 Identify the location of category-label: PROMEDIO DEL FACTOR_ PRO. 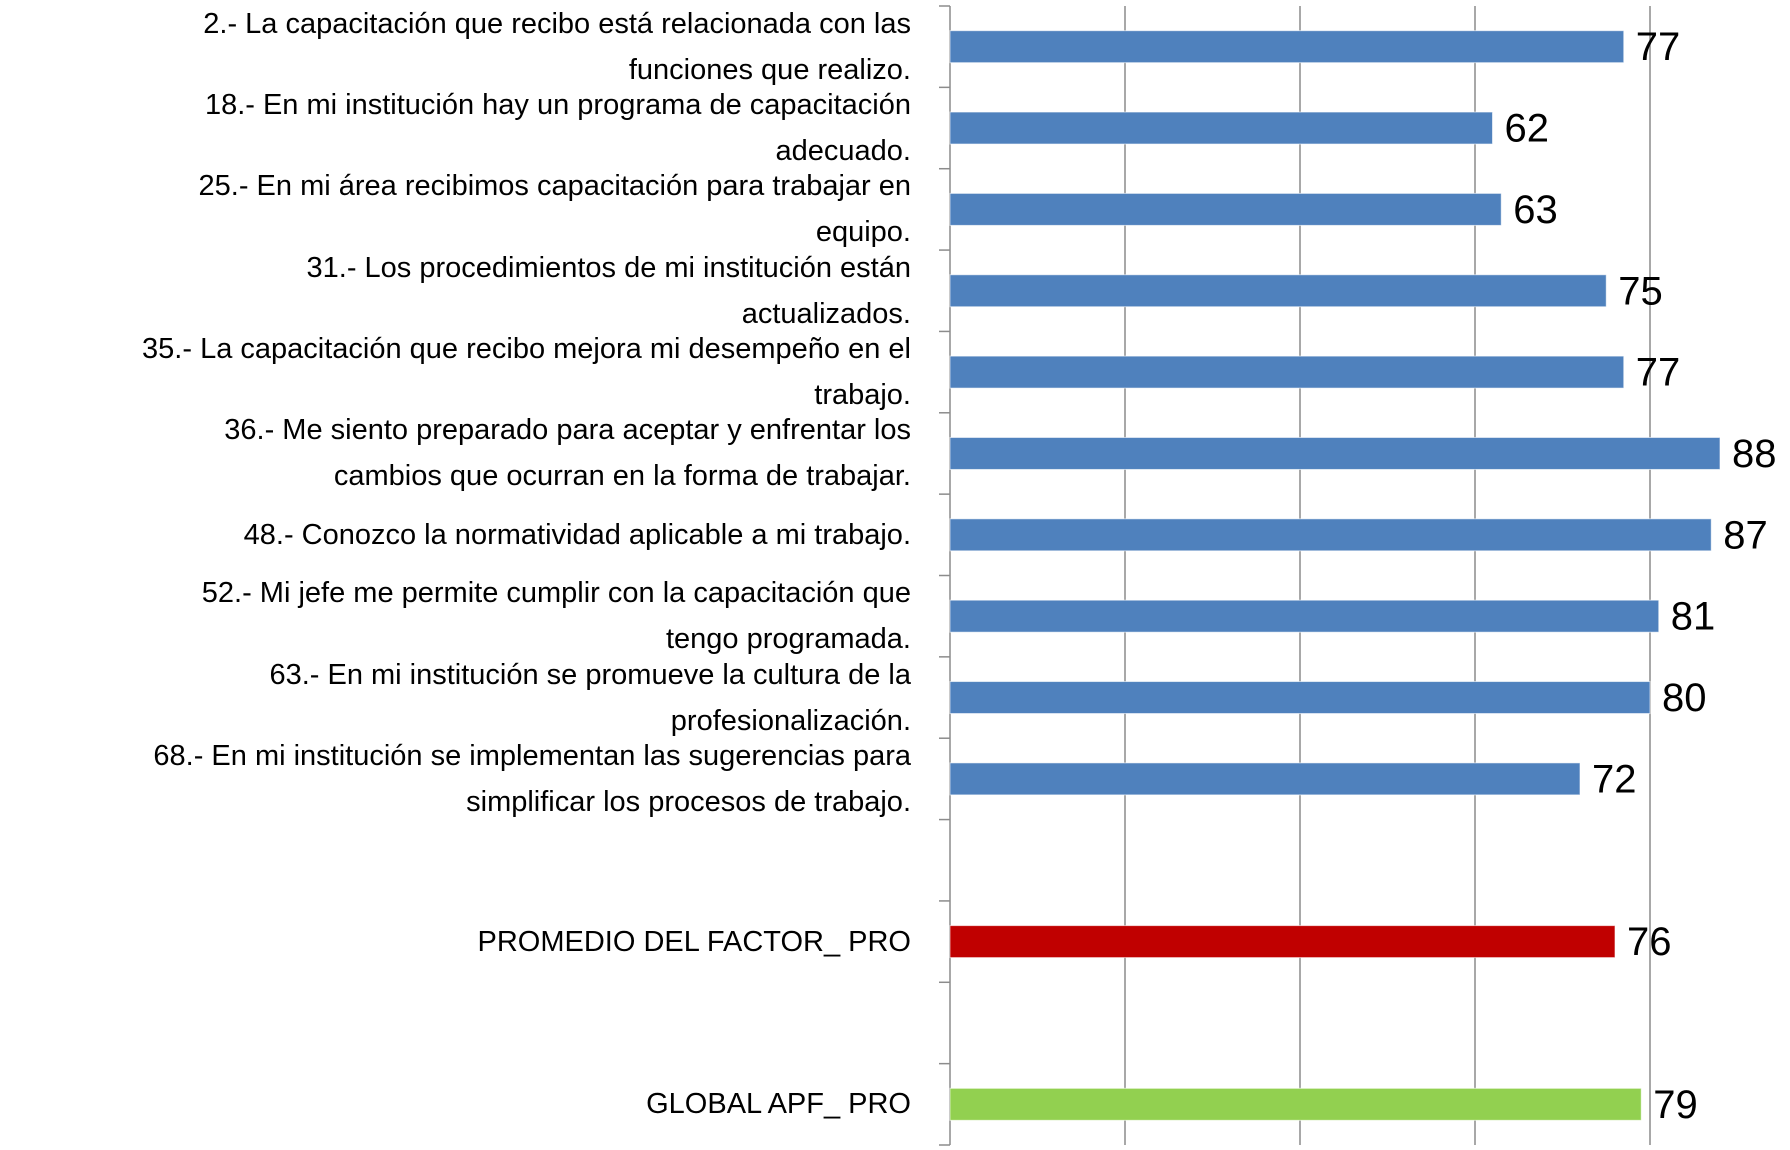
(694, 941).